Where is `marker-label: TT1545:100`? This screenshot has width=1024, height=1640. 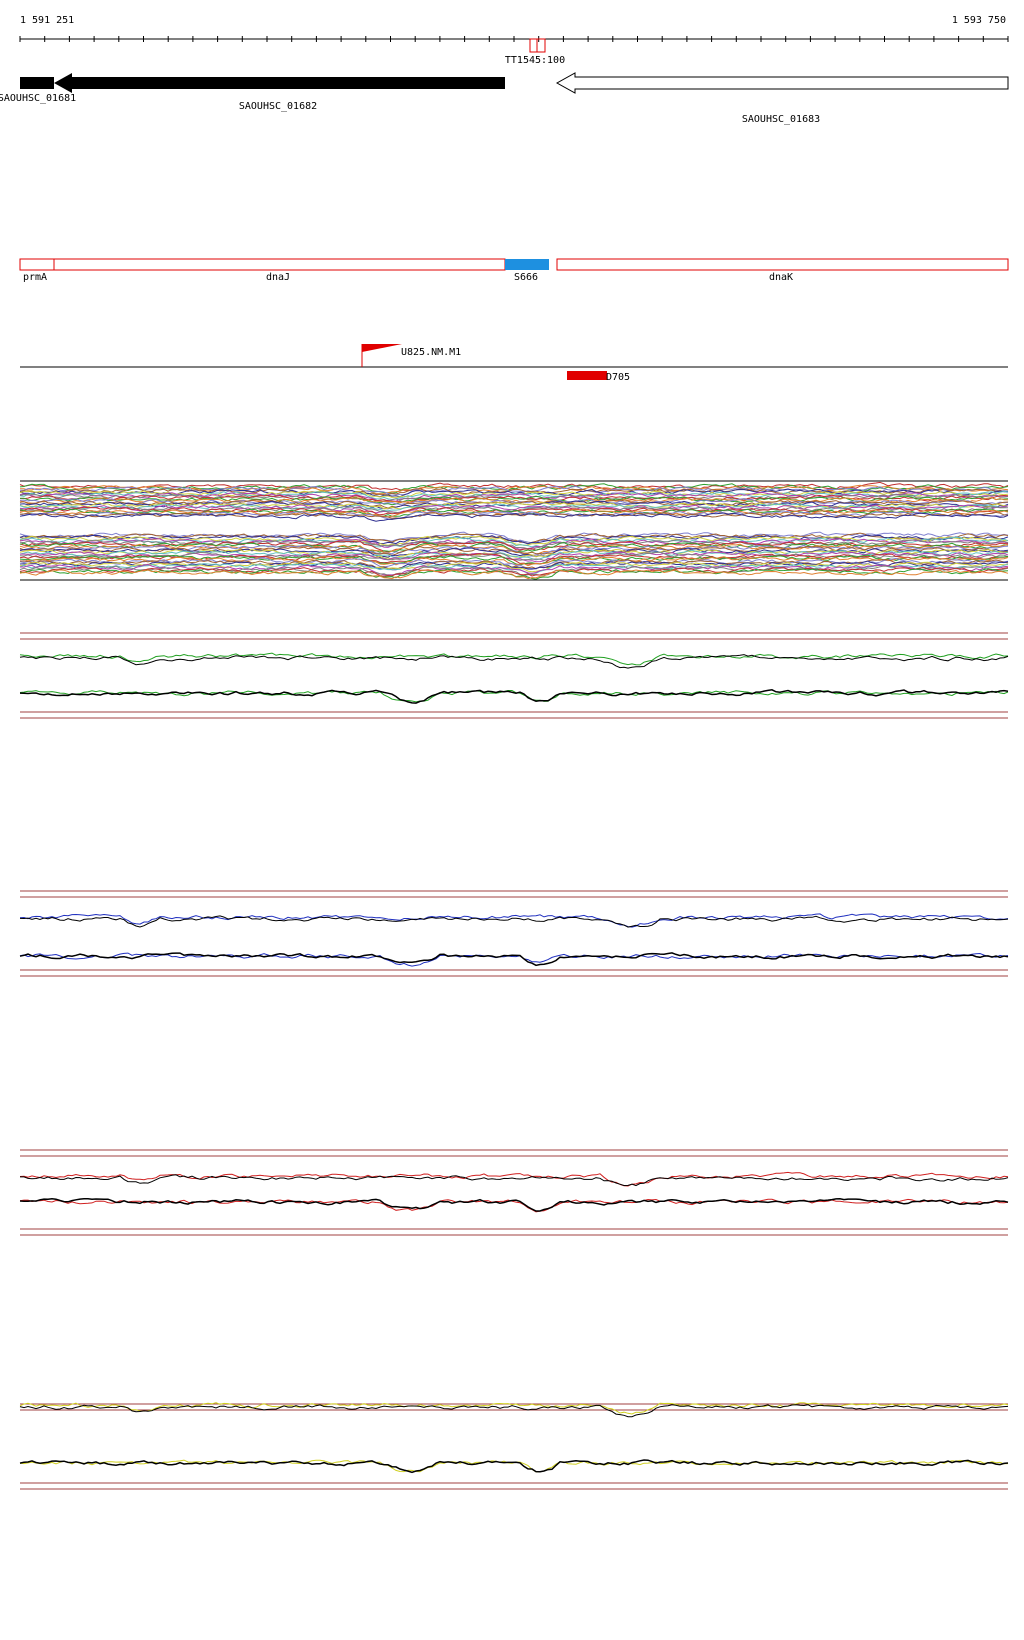 marker-label: TT1545:100 is located at coordinates (535, 60).